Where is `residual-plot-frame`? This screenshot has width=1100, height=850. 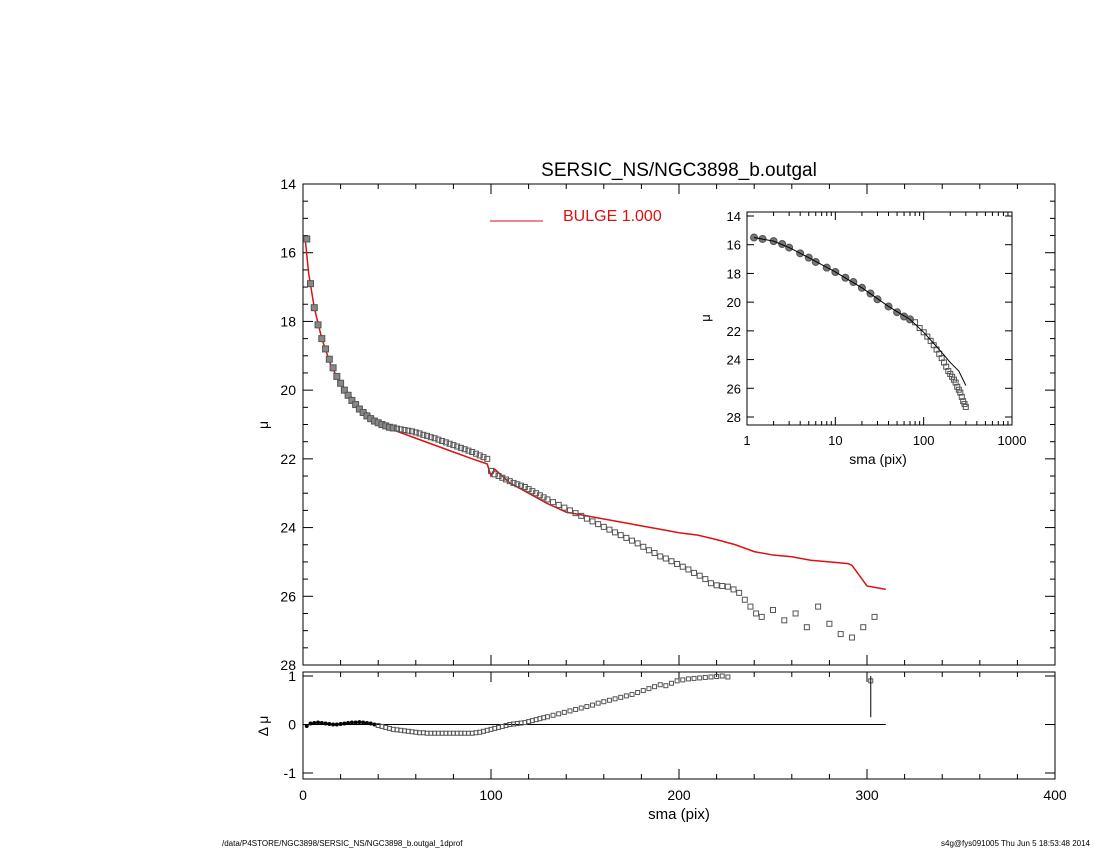 residual-plot-frame is located at coordinates (679, 725).